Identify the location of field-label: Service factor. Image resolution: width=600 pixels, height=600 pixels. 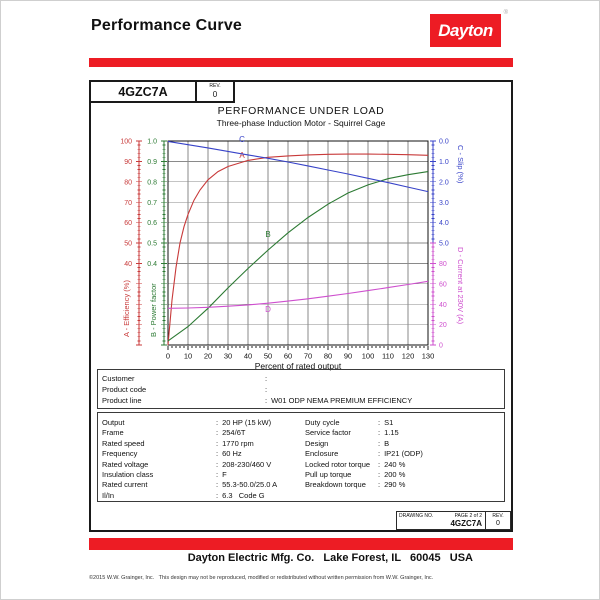
(328, 433).